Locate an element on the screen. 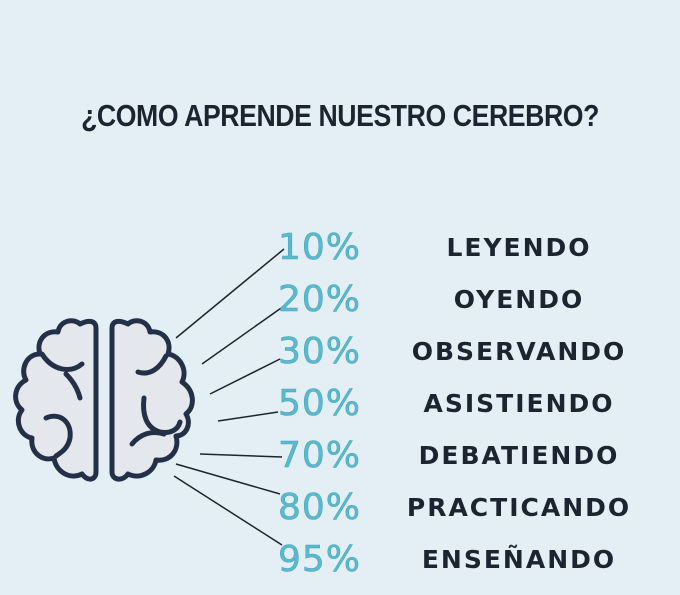  brain-icon is located at coordinates (104, 400).